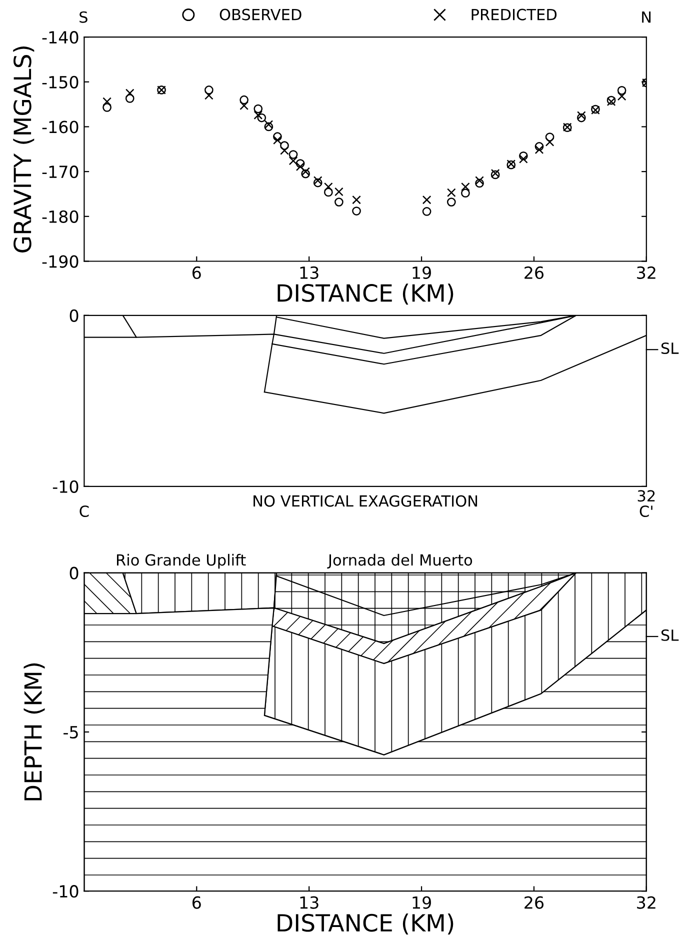  What do you see at coordinates (181, 561) in the screenshot?
I see `annotation: Rio Grande Uplift` at bounding box center [181, 561].